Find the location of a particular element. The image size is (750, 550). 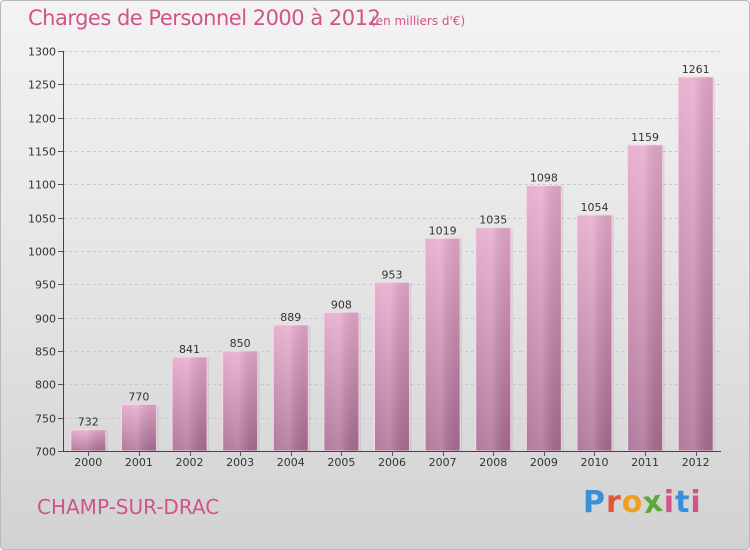

x-tick-label: 2006 is located at coordinates (392, 462).